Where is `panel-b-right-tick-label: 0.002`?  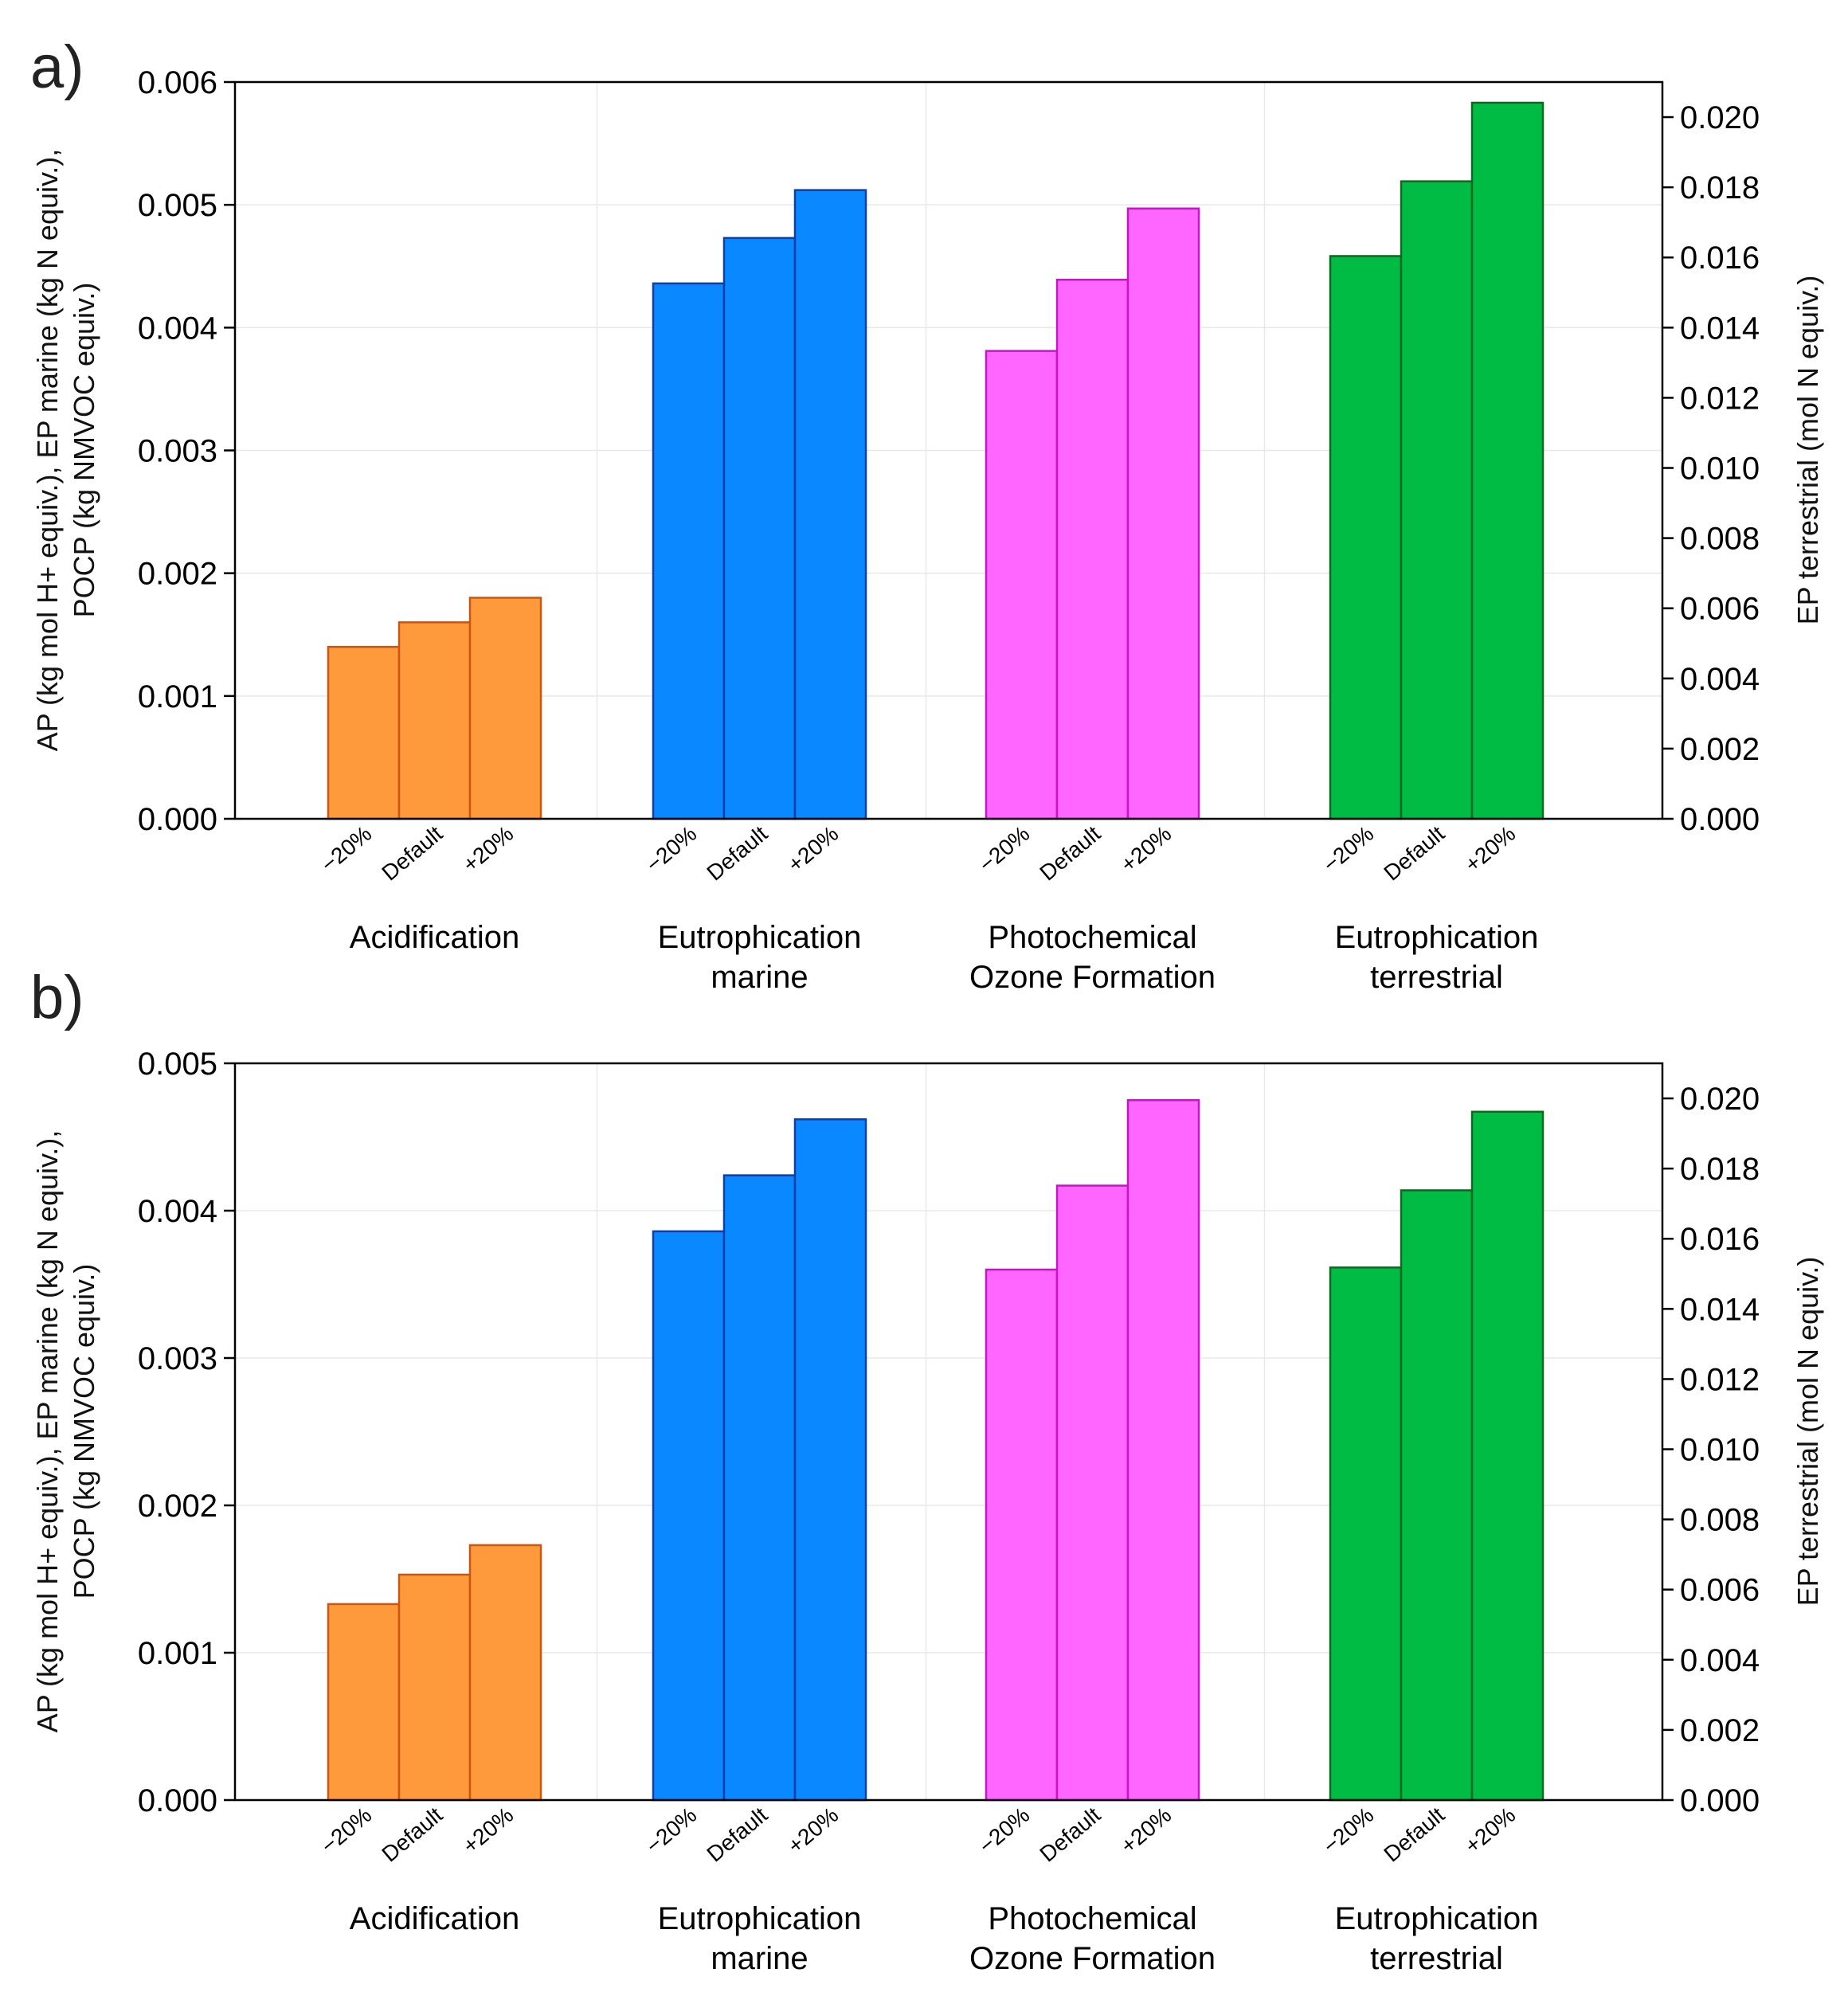 panel-b-right-tick-label: 0.002 is located at coordinates (1720, 1730).